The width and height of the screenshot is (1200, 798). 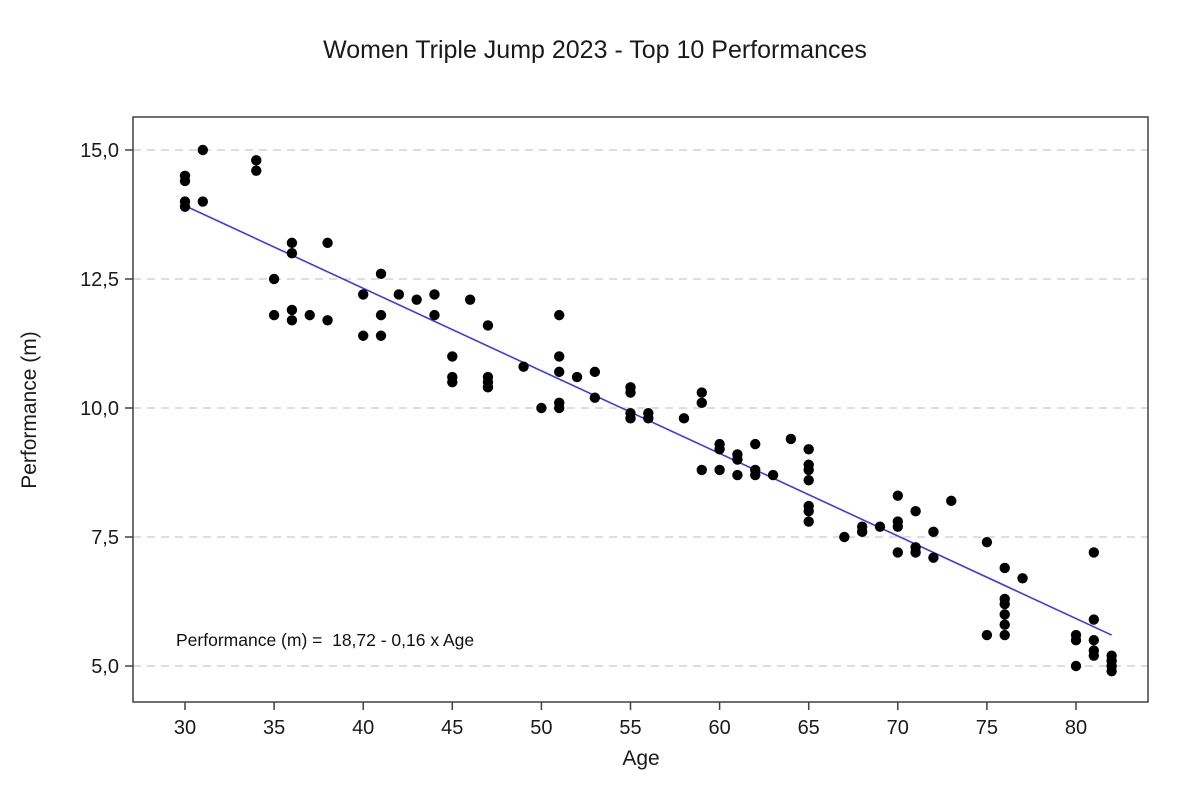 What do you see at coordinates (99, 280) in the screenshot?
I see `y-tick-label: 12,5` at bounding box center [99, 280].